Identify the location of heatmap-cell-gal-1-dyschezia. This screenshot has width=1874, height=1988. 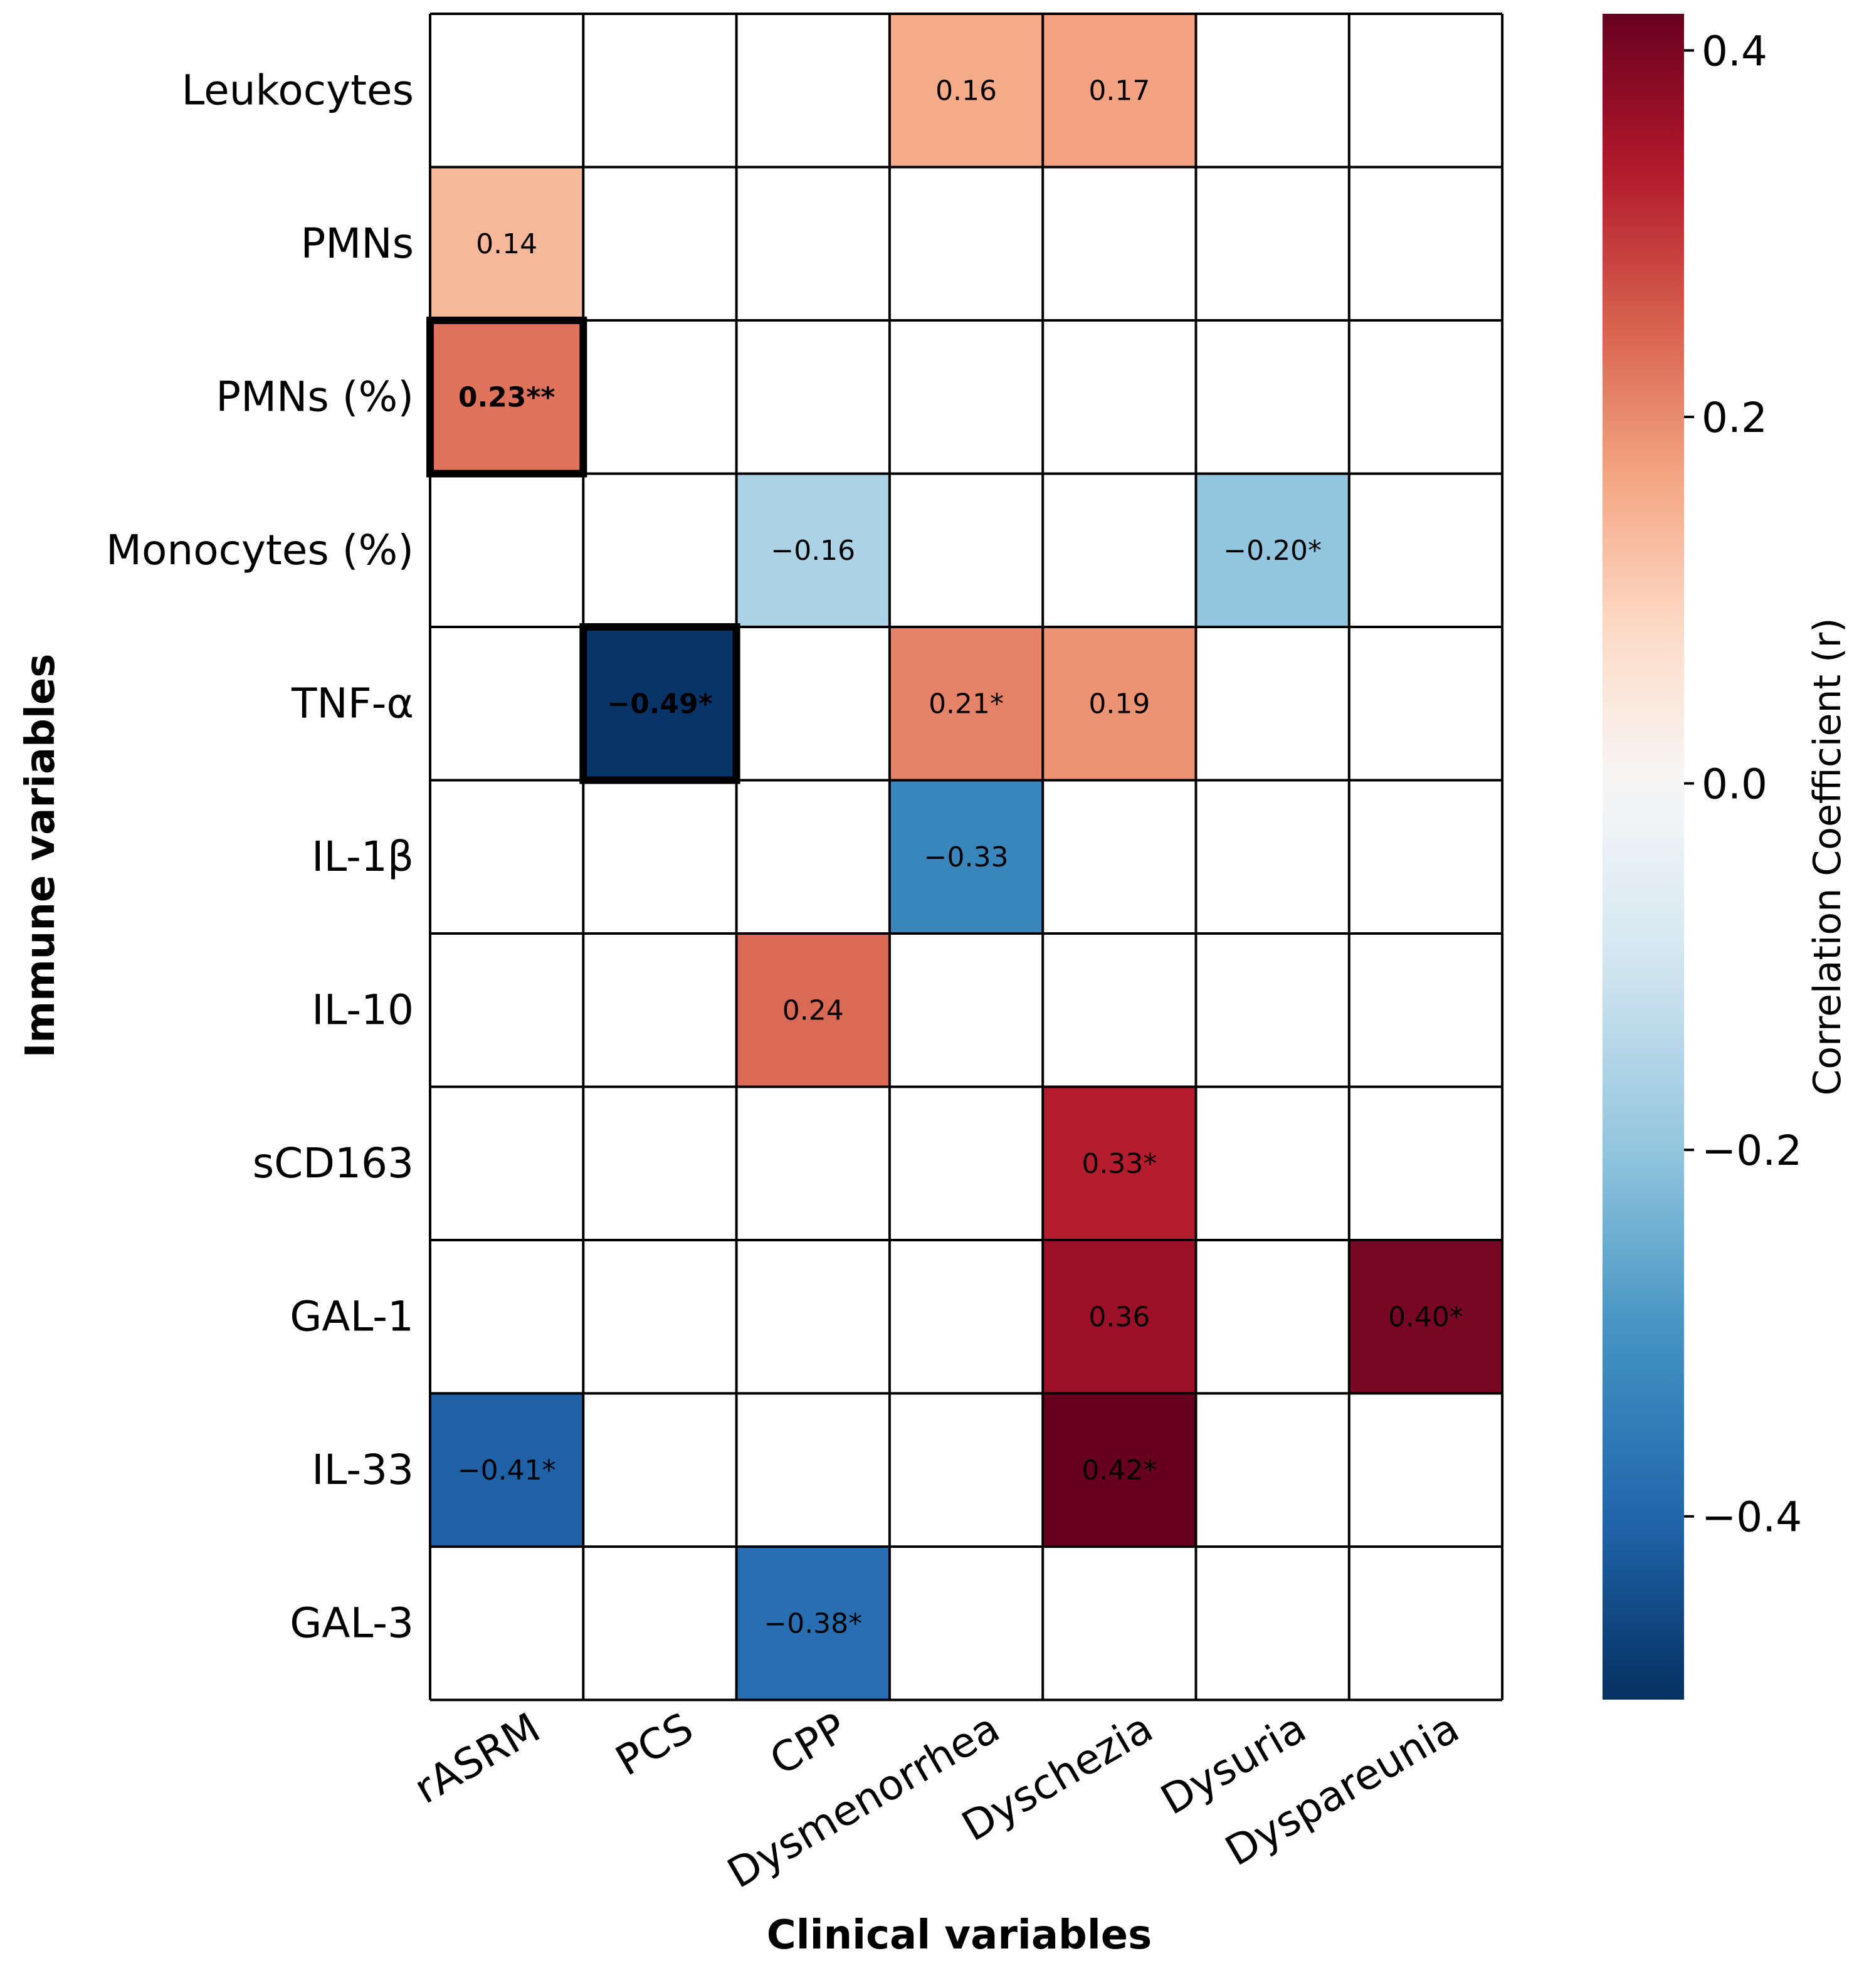
(1119, 1317).